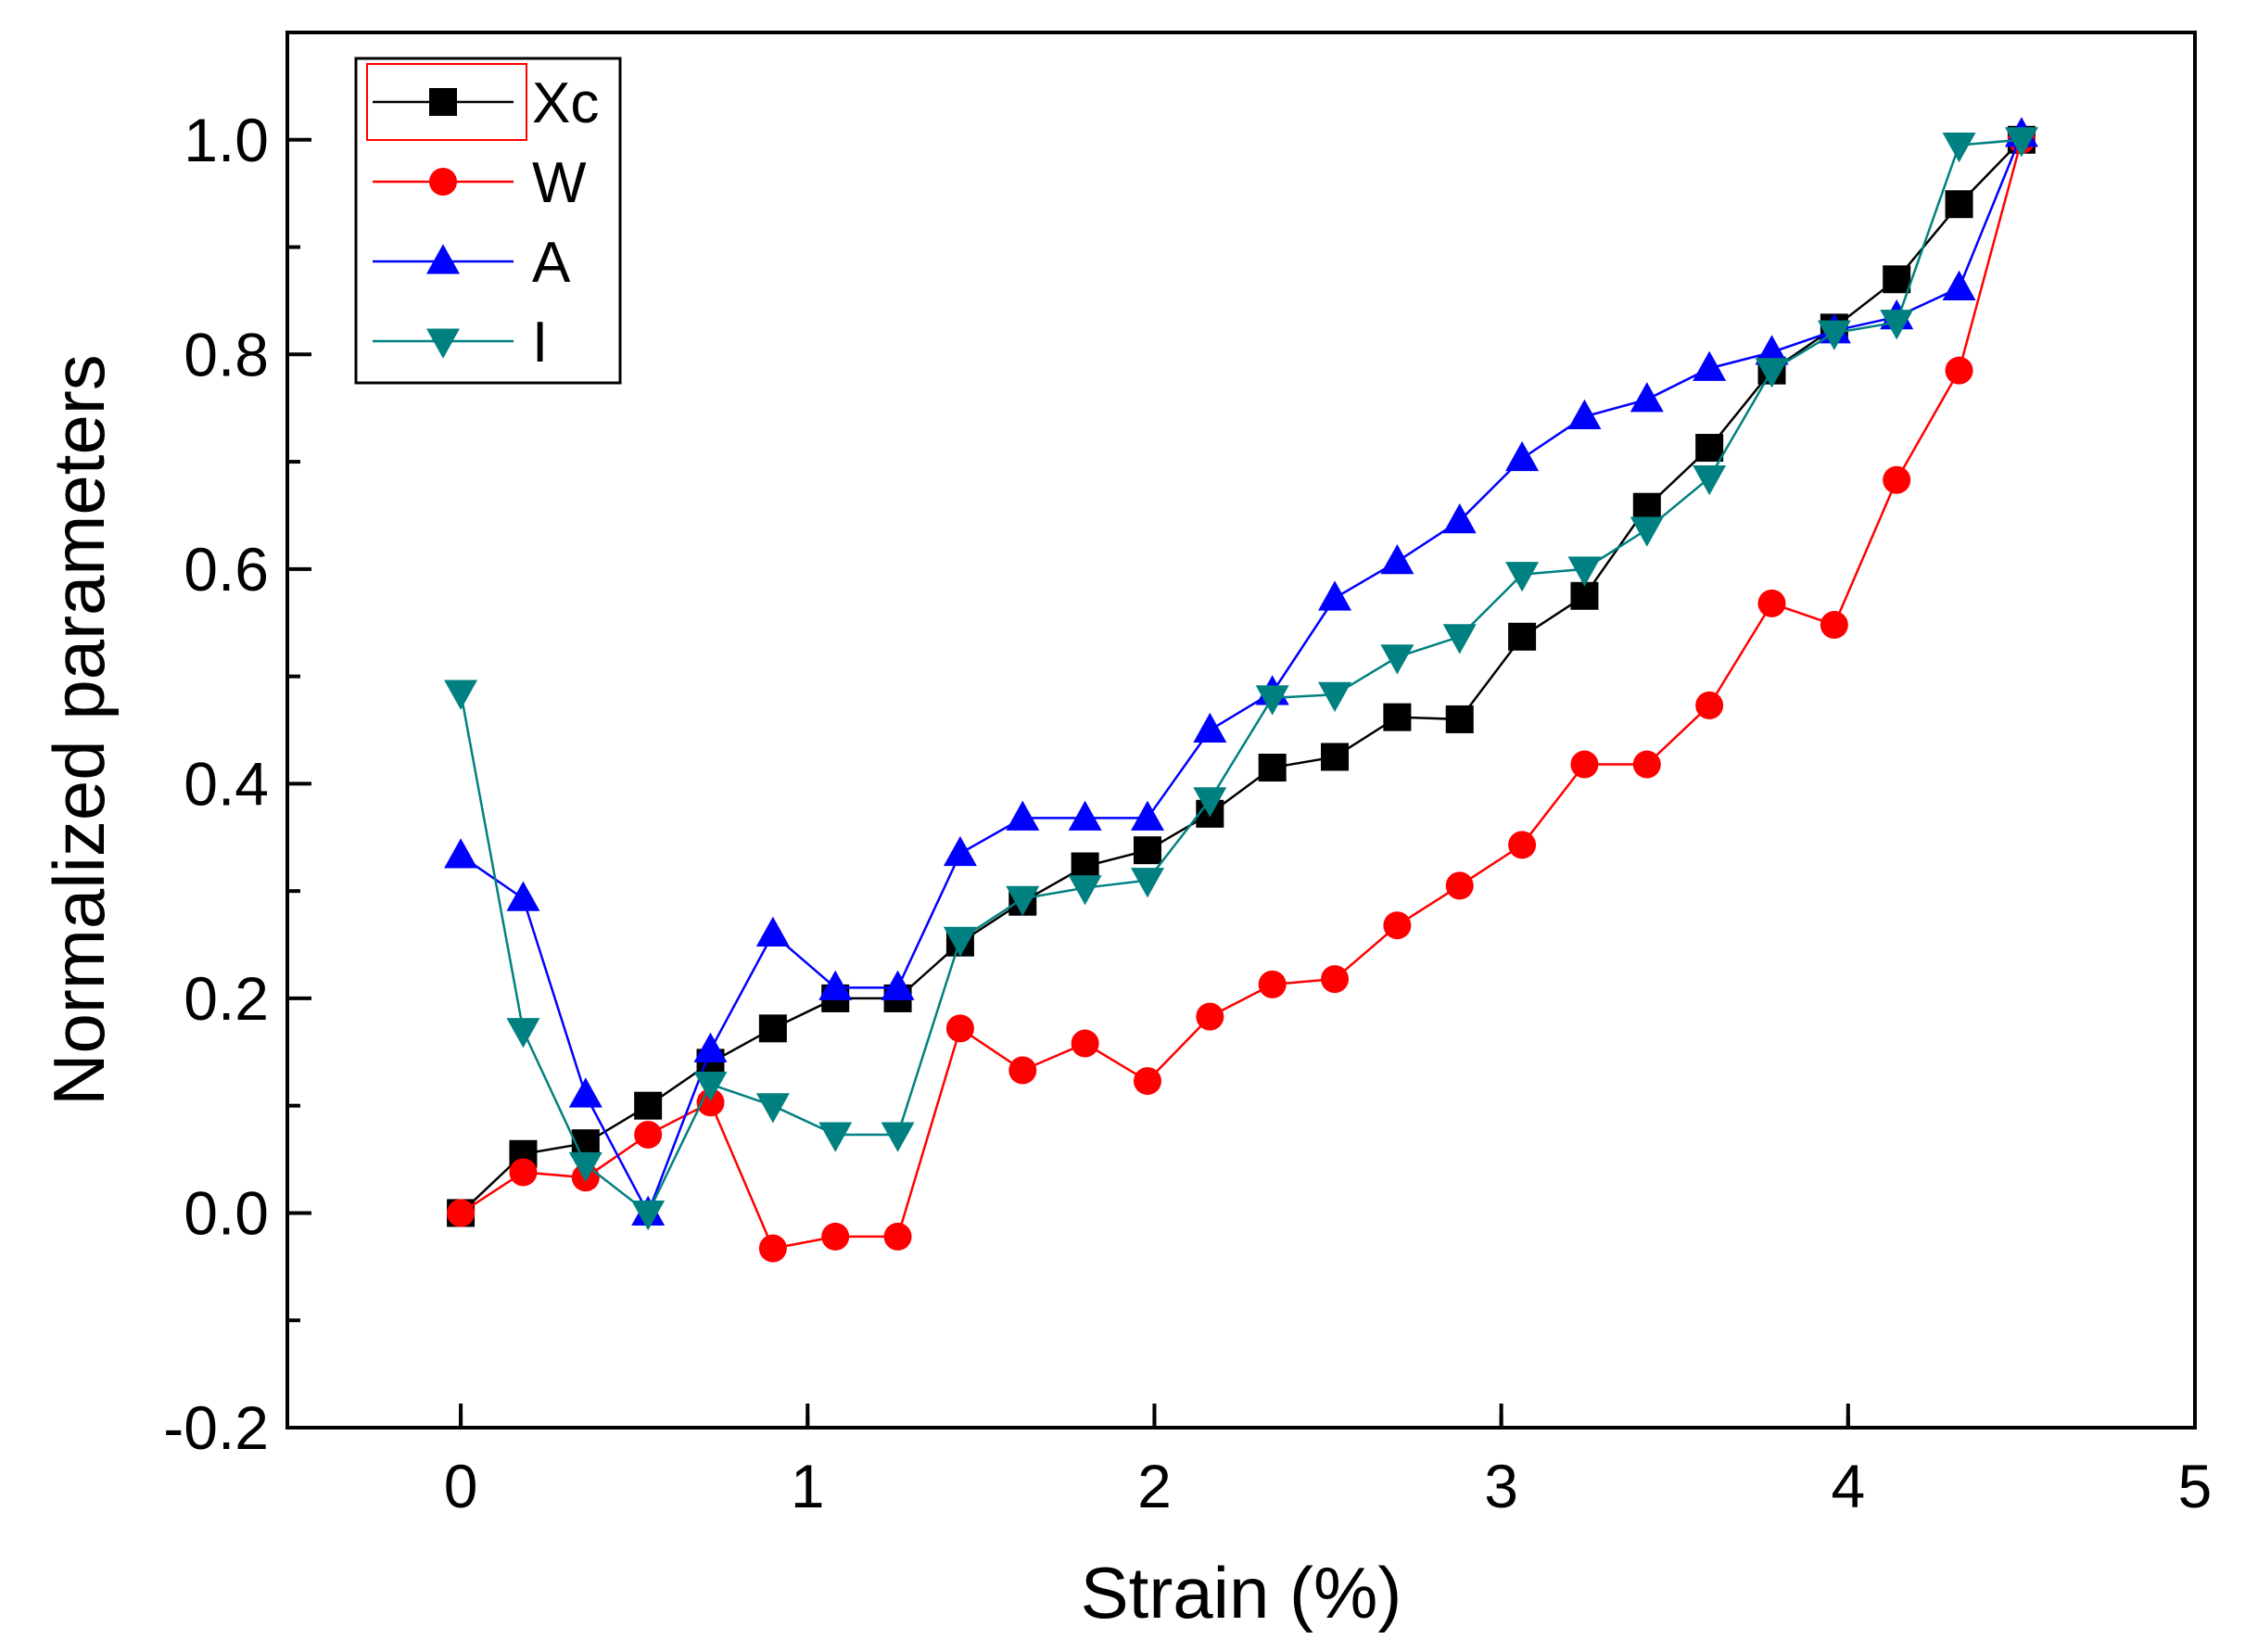  Describe the element at coordinates (79, 730) in the screenshot. I see `y-axis-title: Normalized parameters` at that location.